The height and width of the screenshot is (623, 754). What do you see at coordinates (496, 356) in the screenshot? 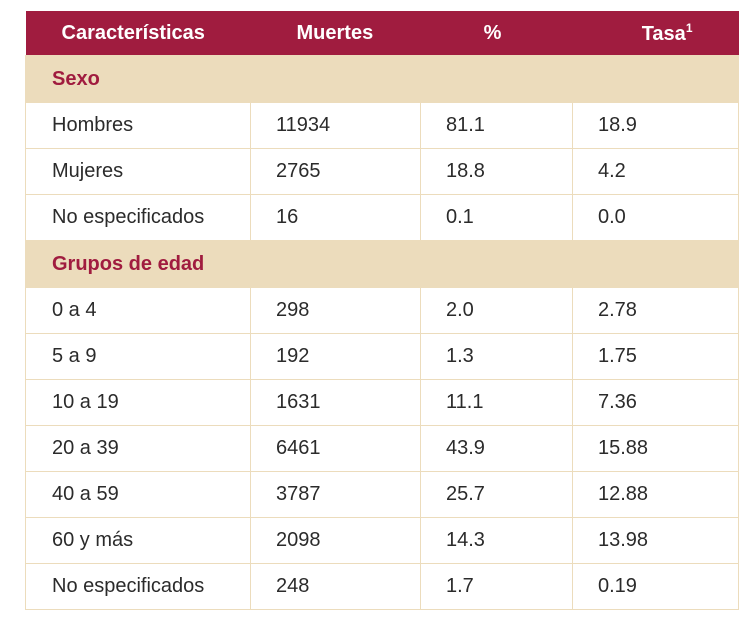
I see `porcentaje-cell: 1.3` at bounding box center [496, 356].